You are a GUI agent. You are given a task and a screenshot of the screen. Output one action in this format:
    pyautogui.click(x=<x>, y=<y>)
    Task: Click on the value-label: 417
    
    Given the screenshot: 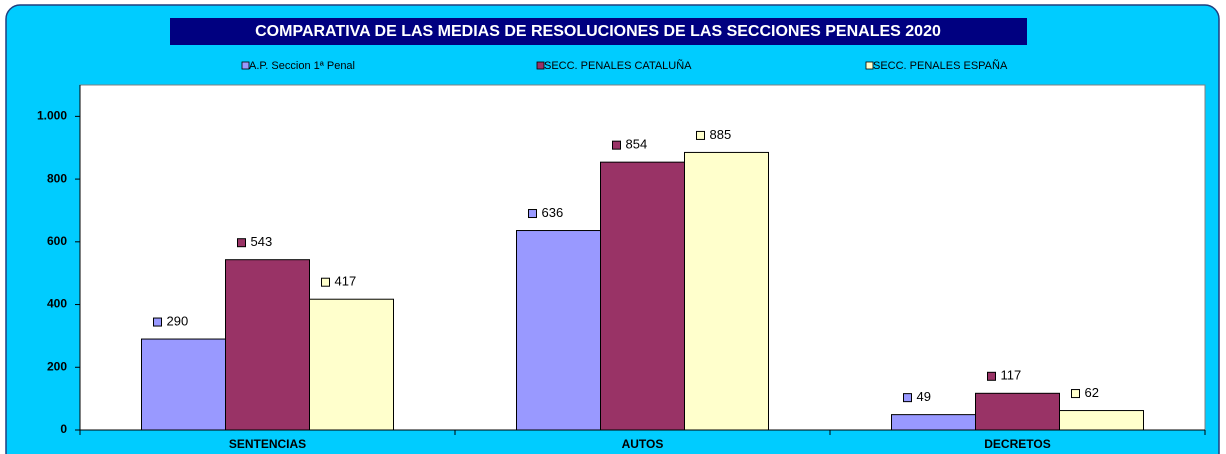 What is the action you would take?
    pyautogui.click(x=346, y=281)
    